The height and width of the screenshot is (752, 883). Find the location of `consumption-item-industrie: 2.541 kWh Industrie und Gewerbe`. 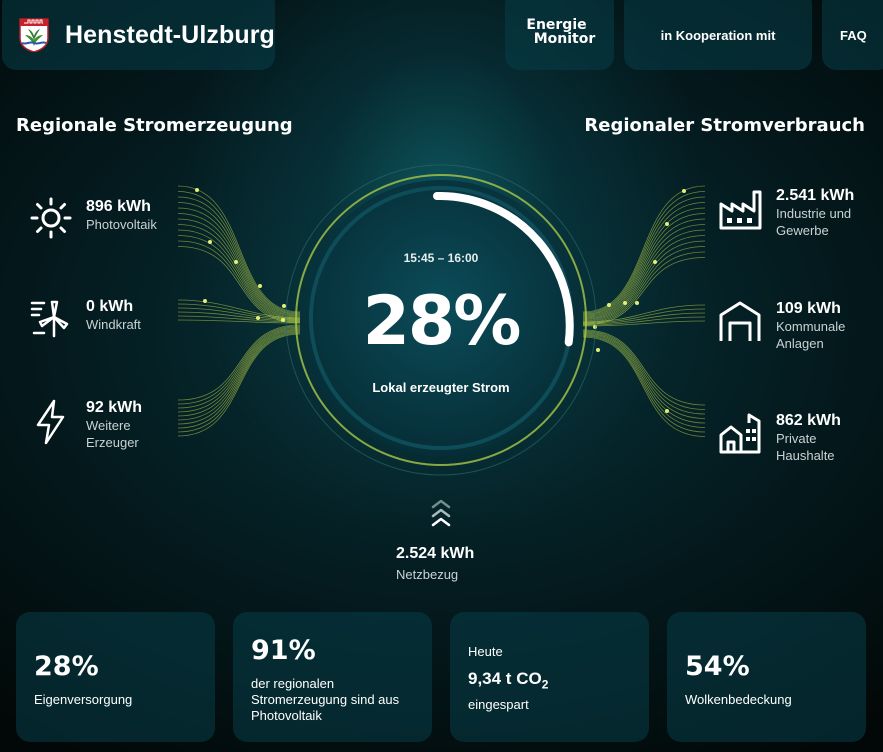

consumption-item-industrie: 2.541 kWh Industrie und Gewerbe is located at coordinates (786, 212).